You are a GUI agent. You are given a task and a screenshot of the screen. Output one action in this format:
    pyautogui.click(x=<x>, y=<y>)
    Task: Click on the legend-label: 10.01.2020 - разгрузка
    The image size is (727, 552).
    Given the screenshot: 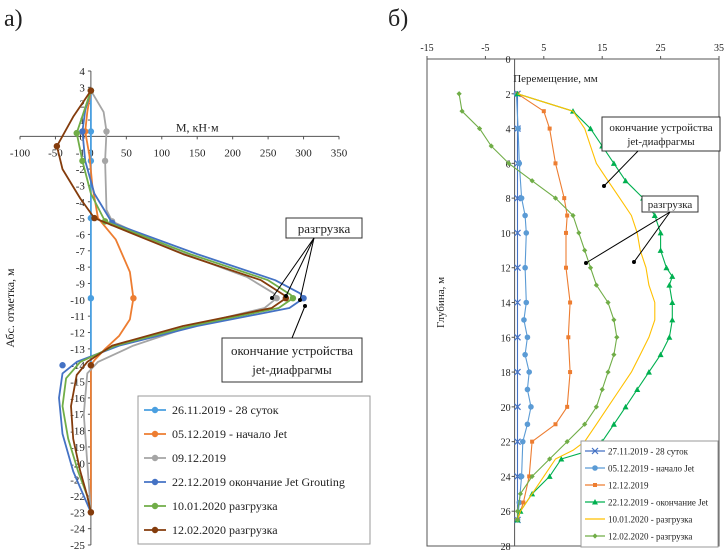 What is the action you would take?
    pyautogui.click(x=650, y=520)
    